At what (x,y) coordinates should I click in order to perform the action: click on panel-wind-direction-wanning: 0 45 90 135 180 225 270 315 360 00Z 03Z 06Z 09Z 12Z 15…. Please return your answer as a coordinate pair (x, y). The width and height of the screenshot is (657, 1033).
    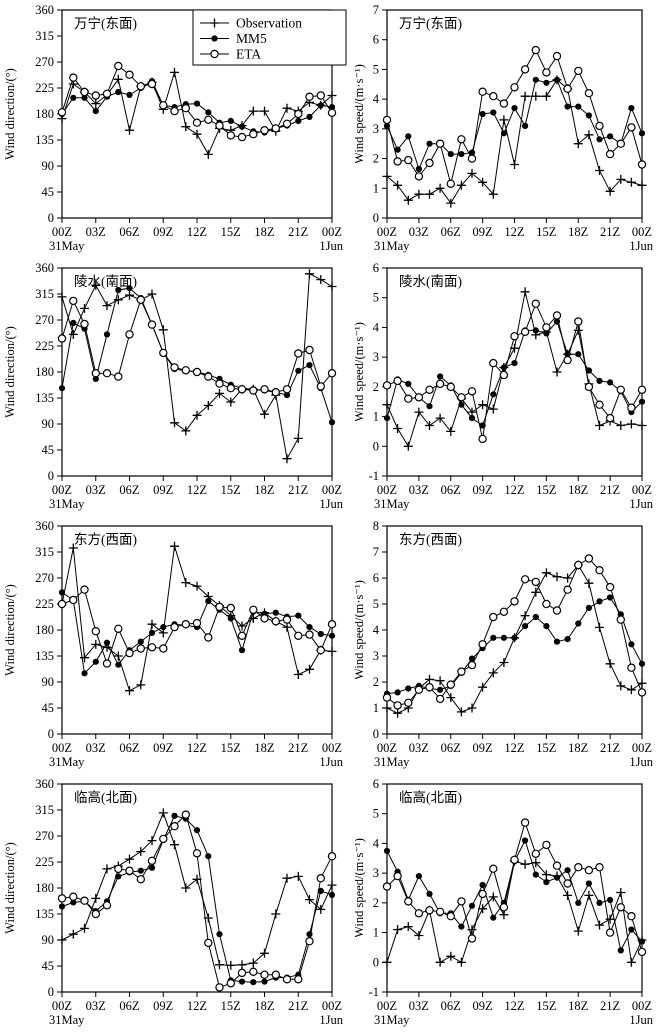
    Looking at the image, I should click on (177, 129).